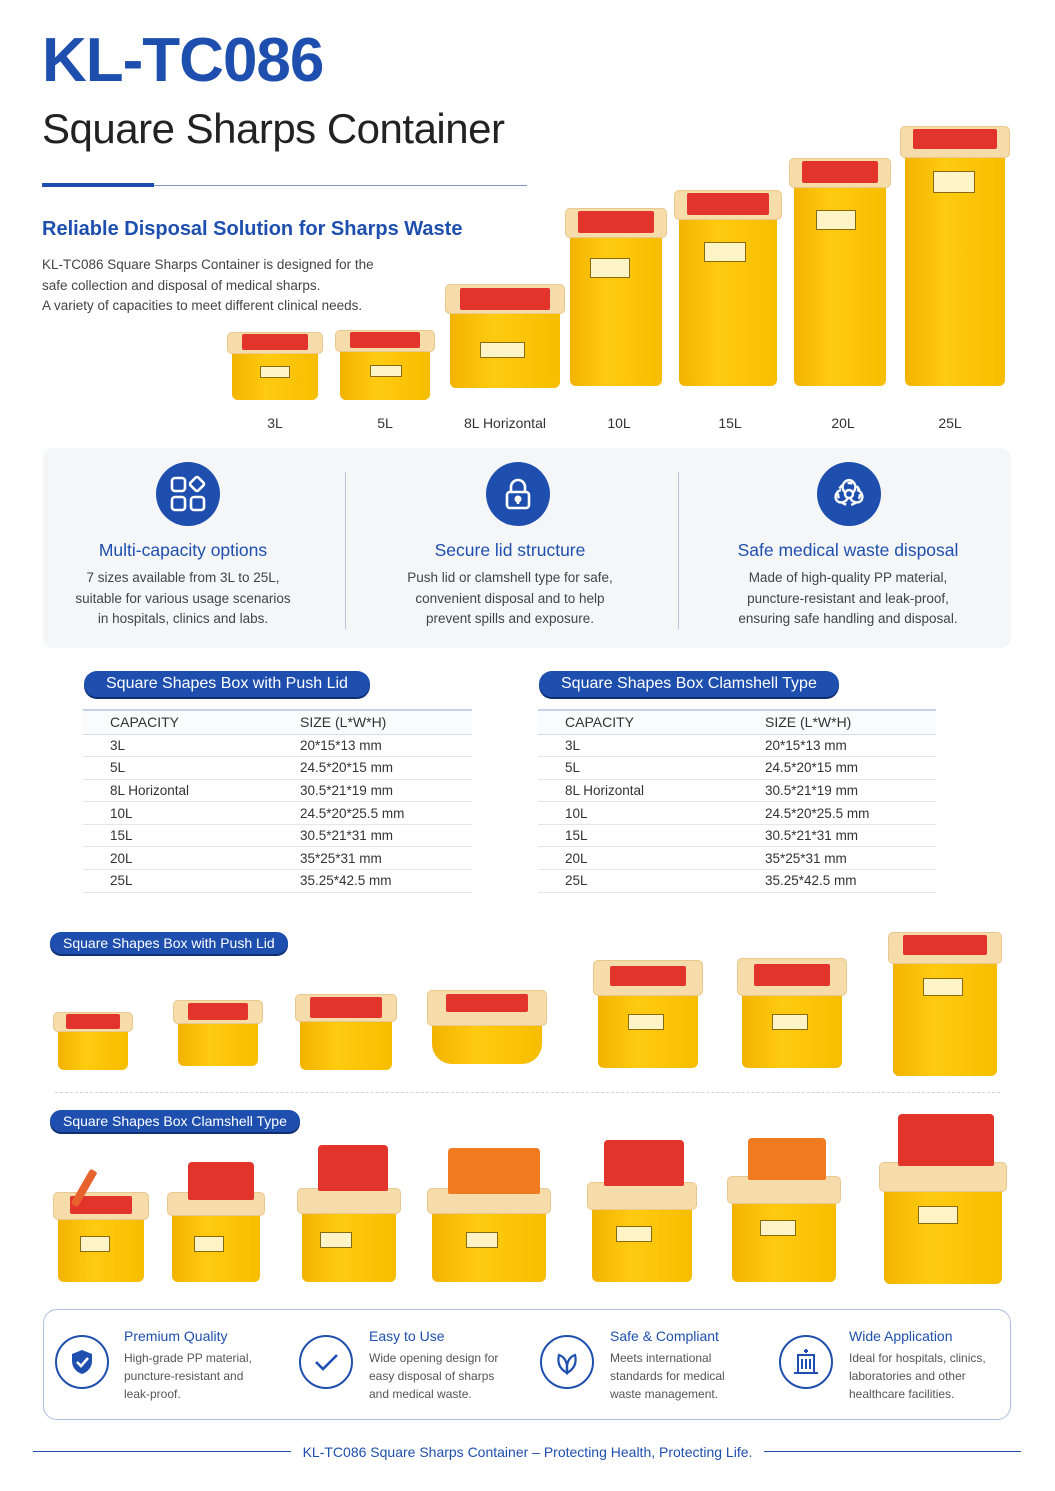 The height and width of the screenshot is (1491, 1055). What do you see at coordinates (848, 618) in the screenshot?
I see `feature-line: ensuring safe handling and disposal.` at bounding box center [848, 618].